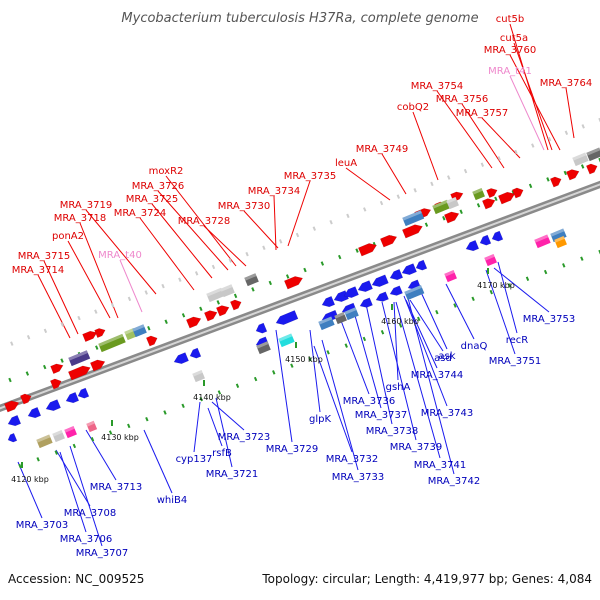 The image size is (600, 600). What do you see at coordinates (244, 206) in the screenshot?
I see `forward-gene-label: MRA_3730` at bounding box center [244, 206].